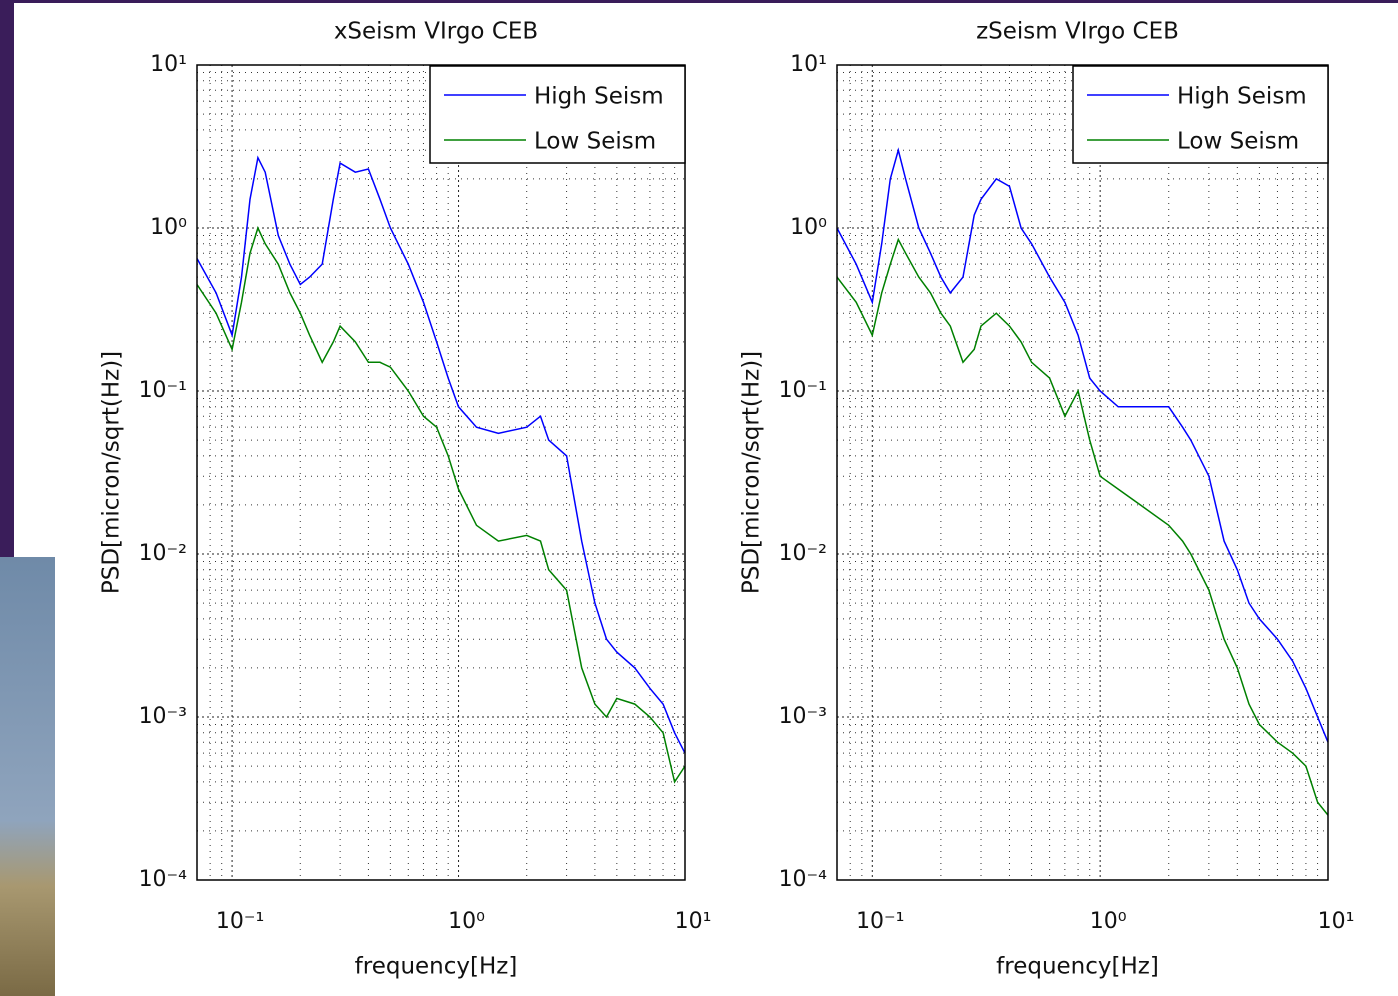 This screenshot has height=996, width=1398. What do you see at coordinates (436, 32) in the screenshot?
I see `chart-title: xSeism VIrgo CEB` at bounding box center [436, 32].